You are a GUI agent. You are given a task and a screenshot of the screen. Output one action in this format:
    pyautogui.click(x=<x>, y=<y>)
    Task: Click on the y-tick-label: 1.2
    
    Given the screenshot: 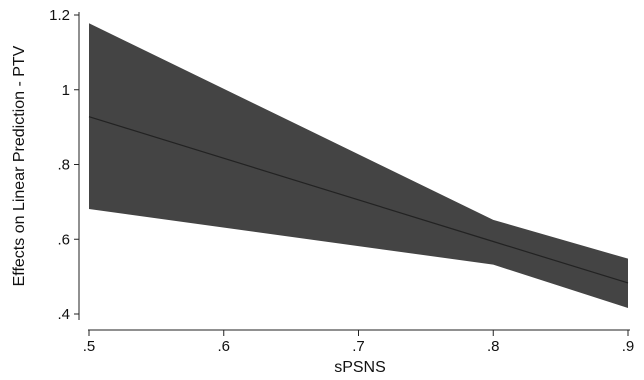 What is the action you would take?
    pyautogui.click(x=59, y=15)
    